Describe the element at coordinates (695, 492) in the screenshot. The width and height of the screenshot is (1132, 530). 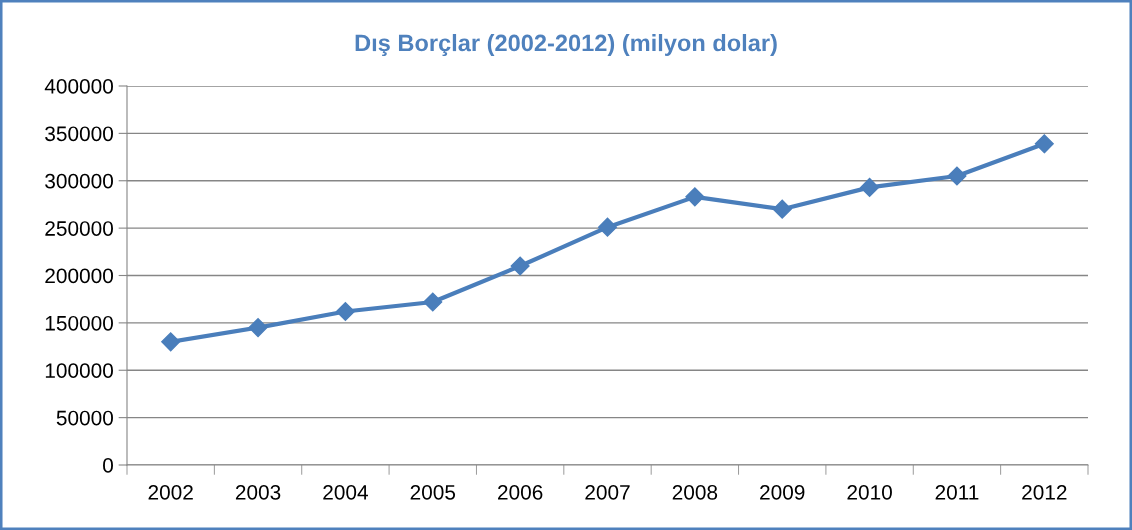
I see `x-tick-label: 2008` at that location.